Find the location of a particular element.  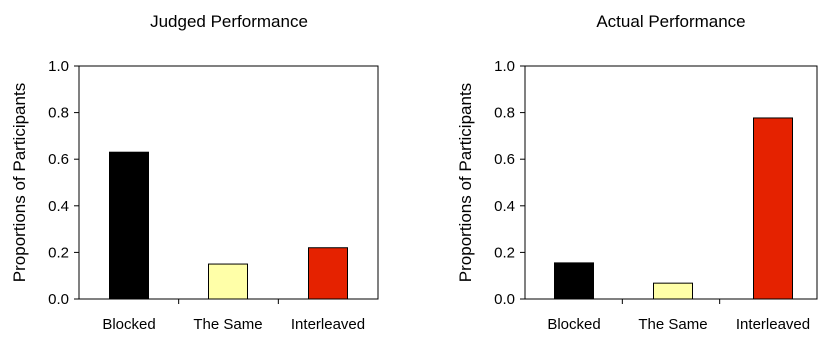

chart-title: Actual Performance is located at coordinates (670, 21).